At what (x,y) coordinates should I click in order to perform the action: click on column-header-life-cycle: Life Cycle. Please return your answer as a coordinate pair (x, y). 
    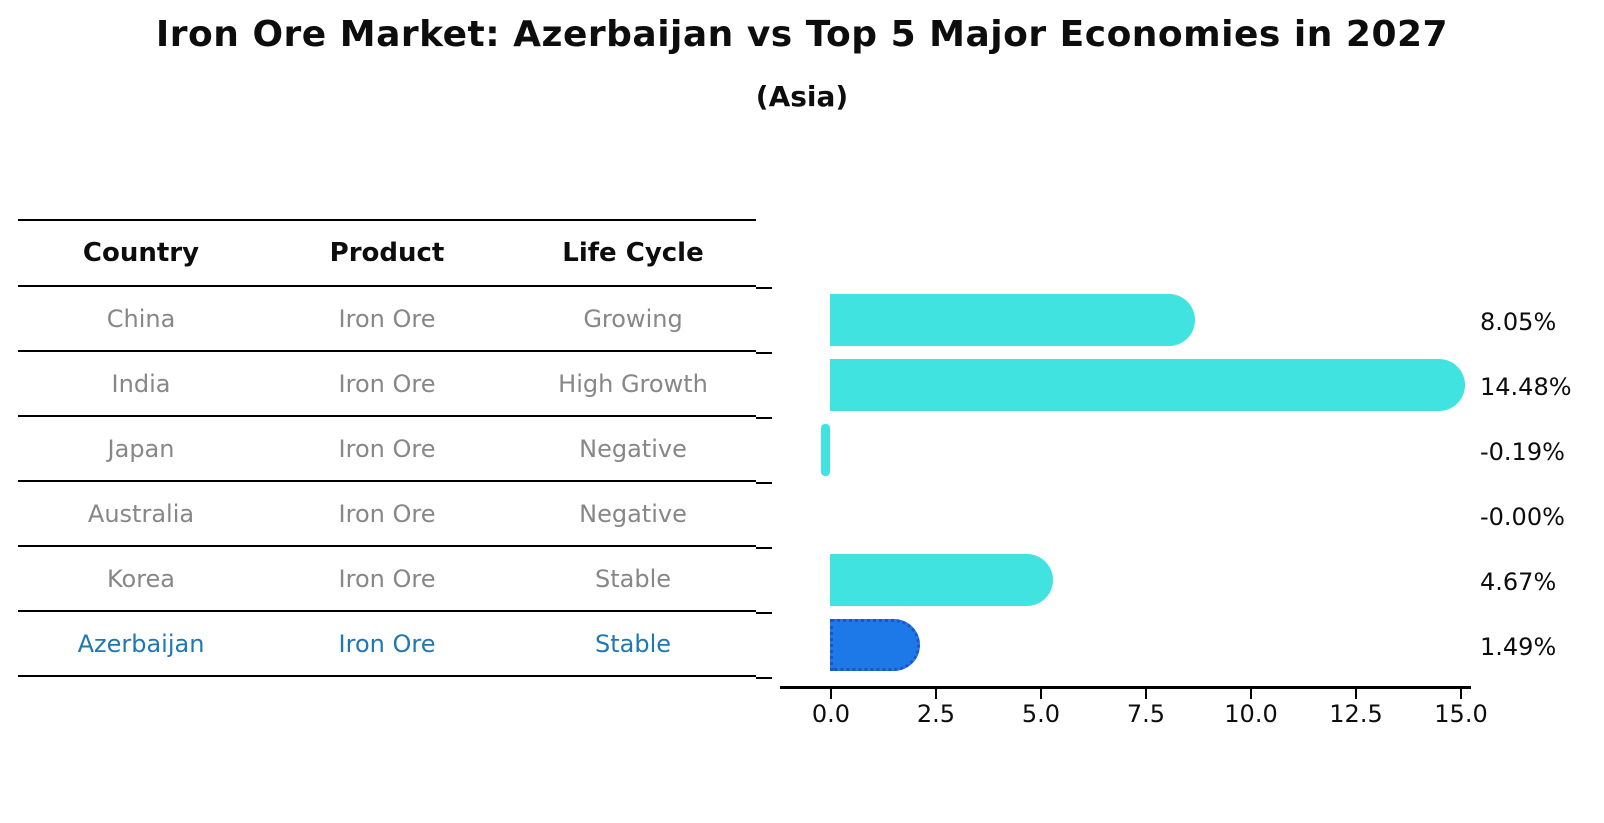
    Looking at the image, I should click on (633, 253).